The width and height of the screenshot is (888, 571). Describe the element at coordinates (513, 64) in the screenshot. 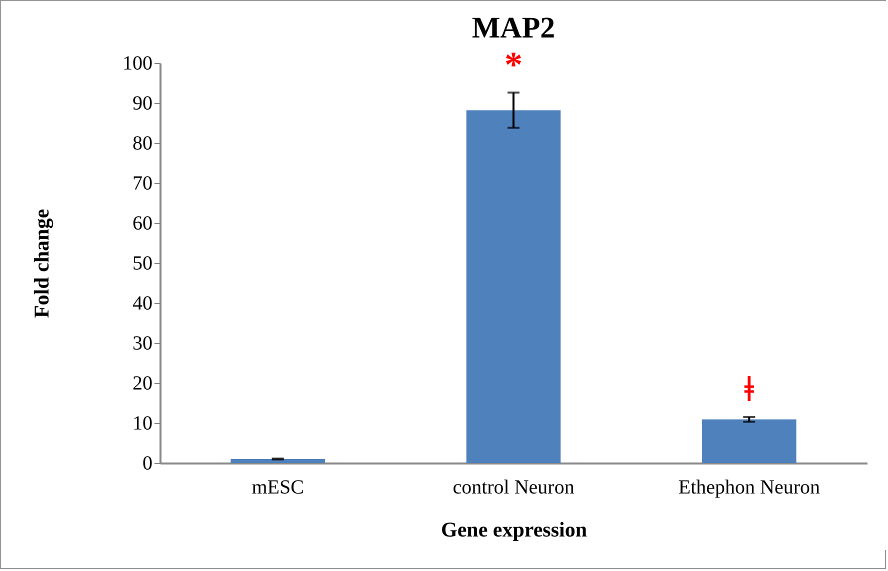

I see `annotation: *` at that location.